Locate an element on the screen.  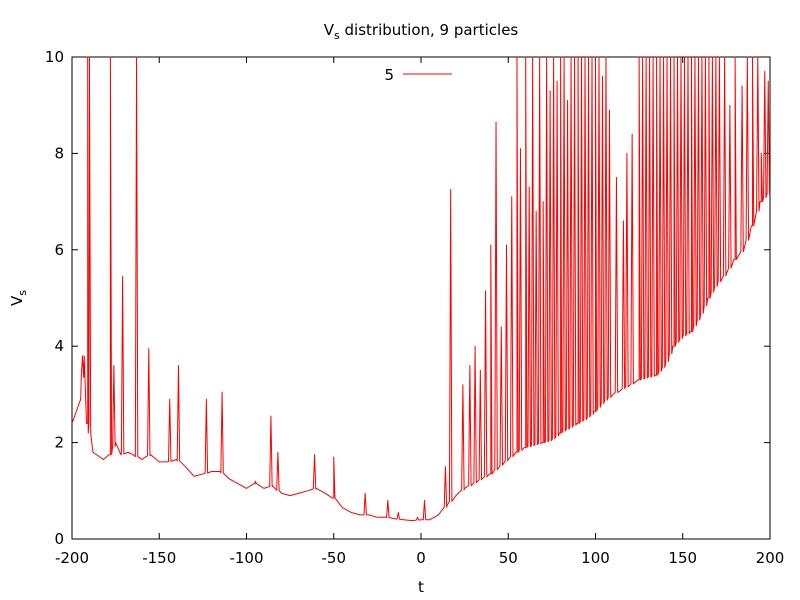
x-tick-label: -100 is located at coordinates (246, 558).